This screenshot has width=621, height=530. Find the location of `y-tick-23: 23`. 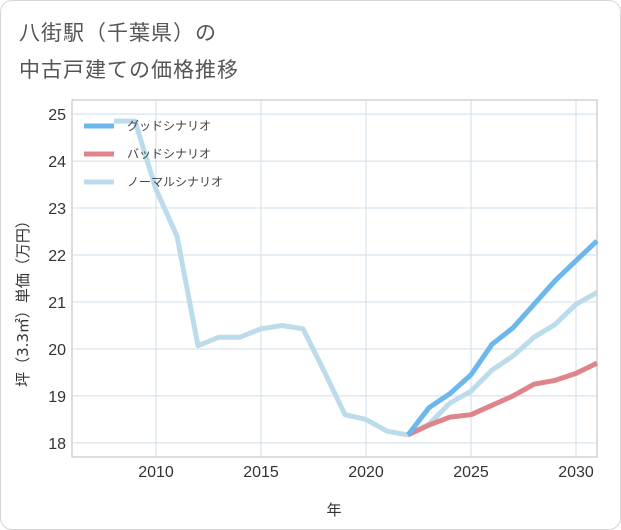

y-tick-23: 23 is located at coordinates (57, 209).